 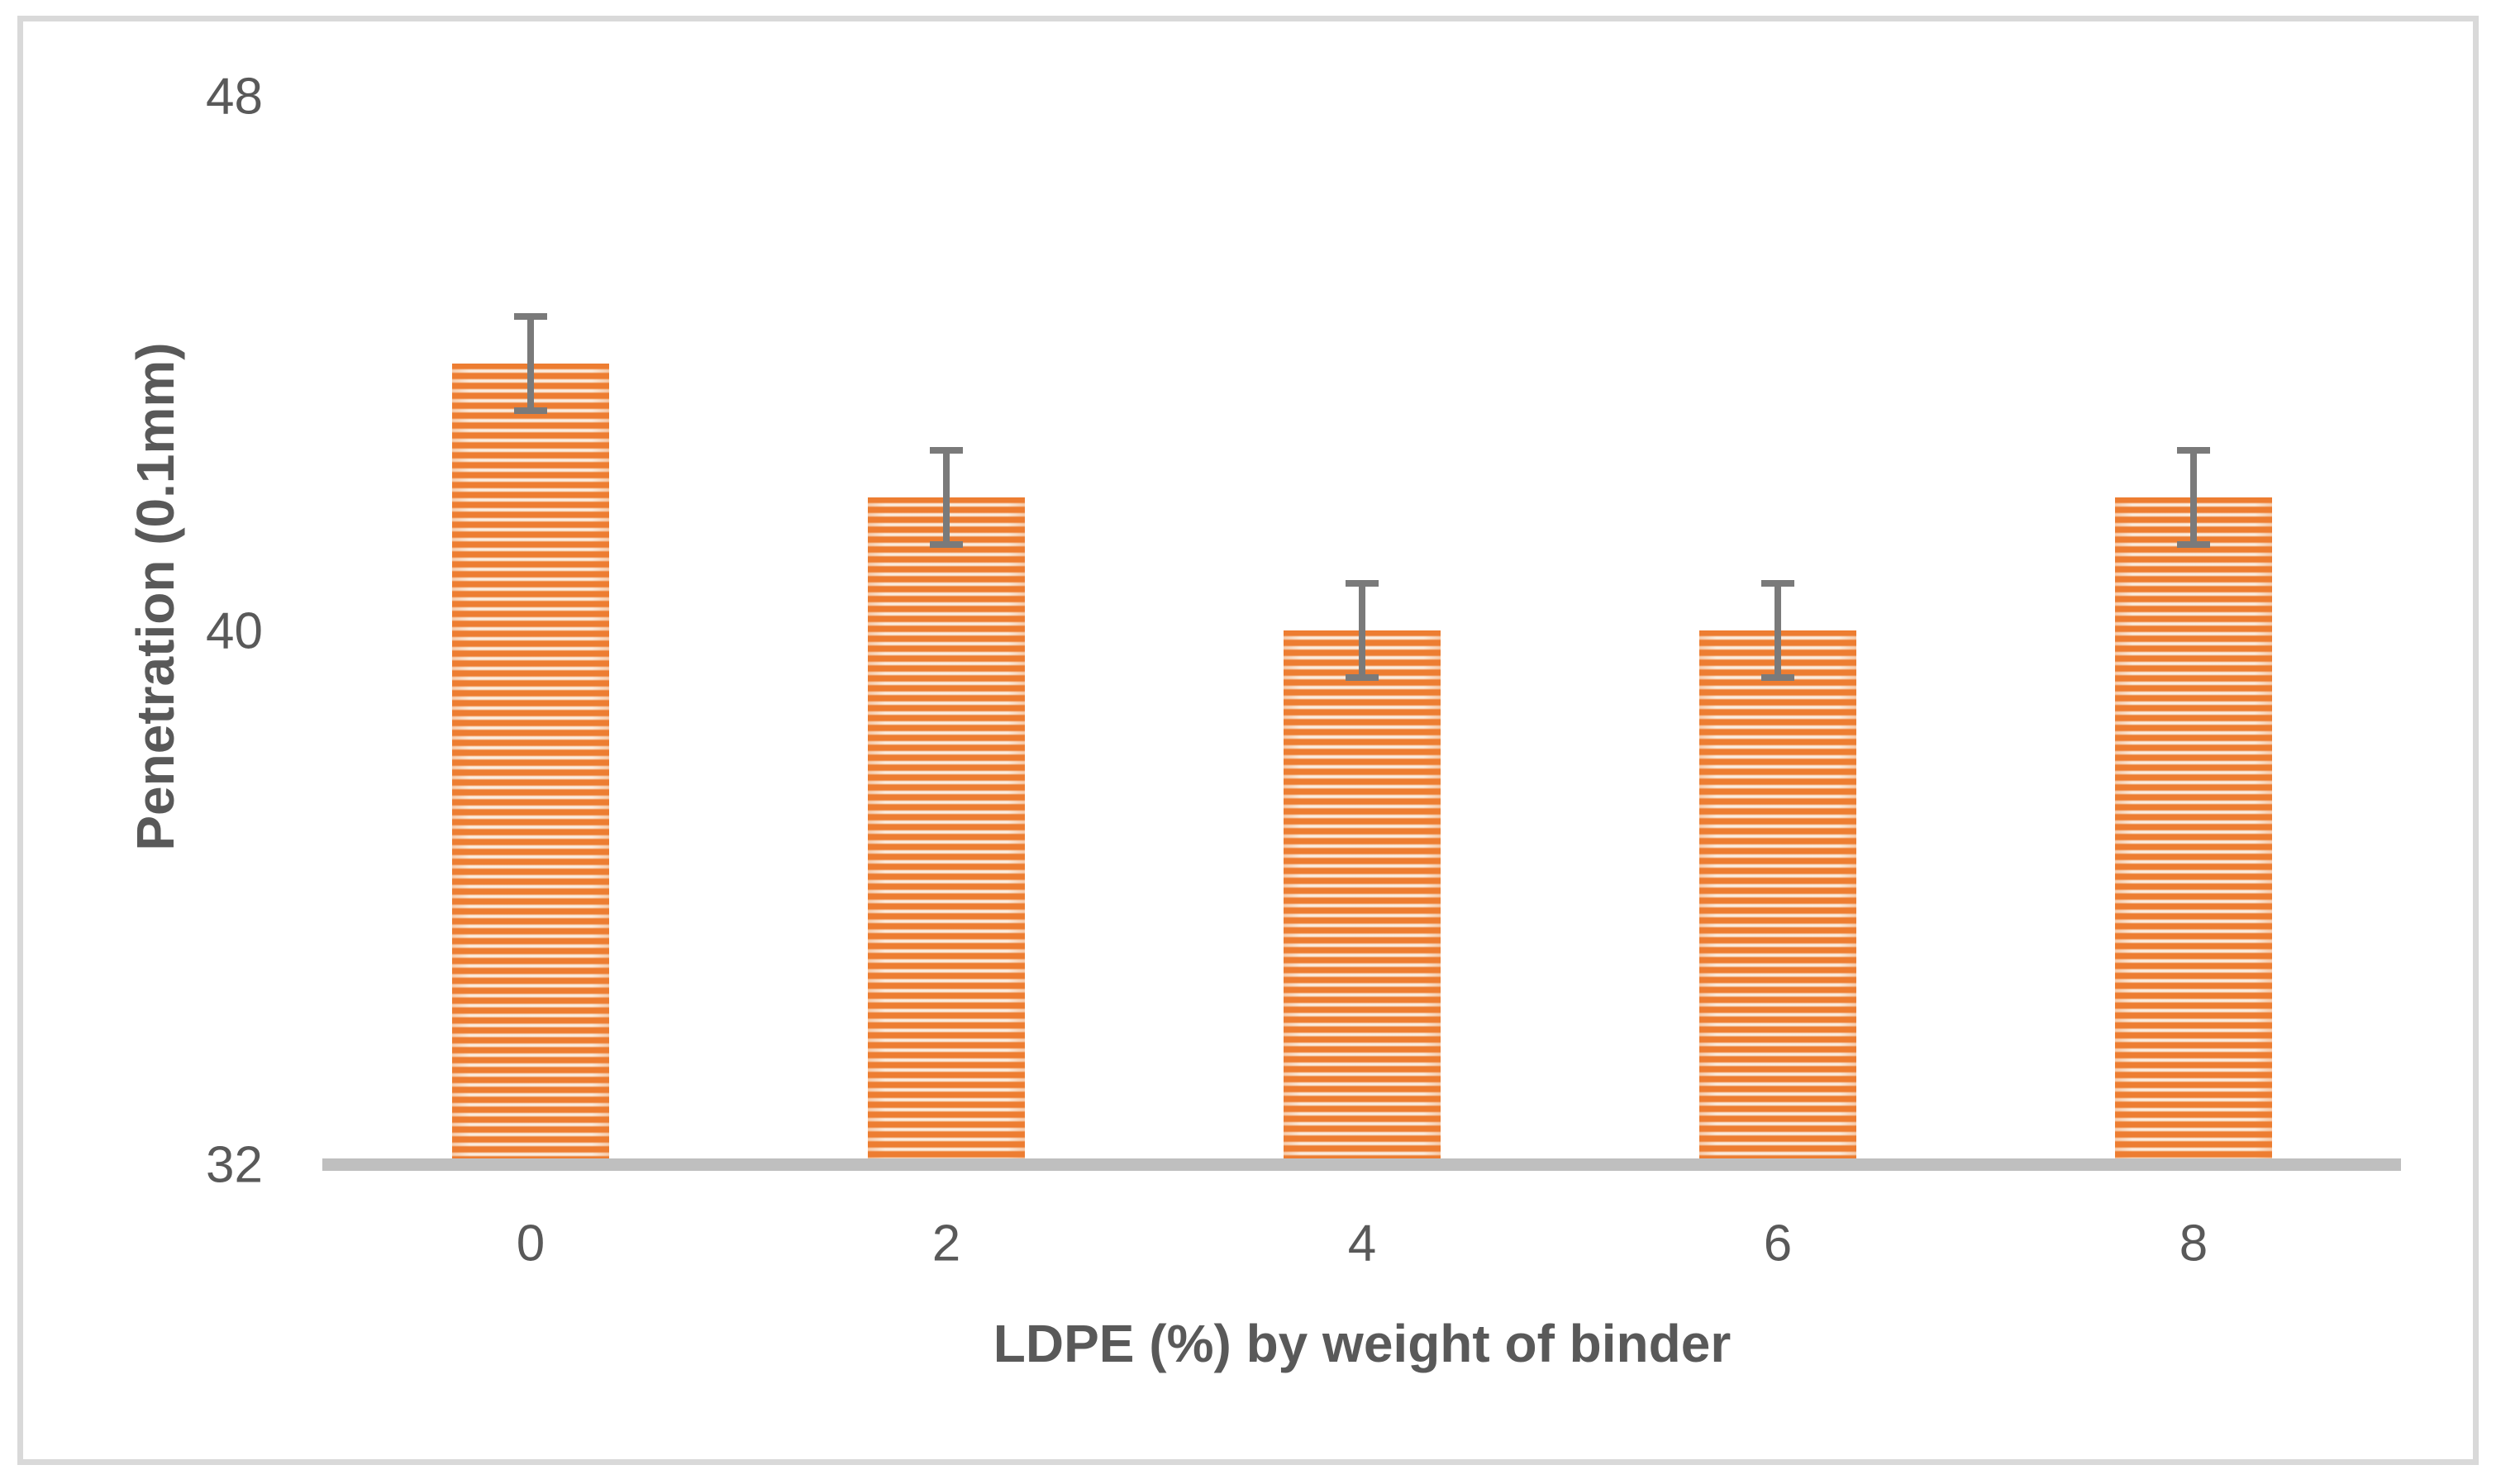 What do you see at coordinates (155, 596) in the screenshot?
I see `y-axis-title: Penetration (0.1mm)` at bounding box center [155, 596].